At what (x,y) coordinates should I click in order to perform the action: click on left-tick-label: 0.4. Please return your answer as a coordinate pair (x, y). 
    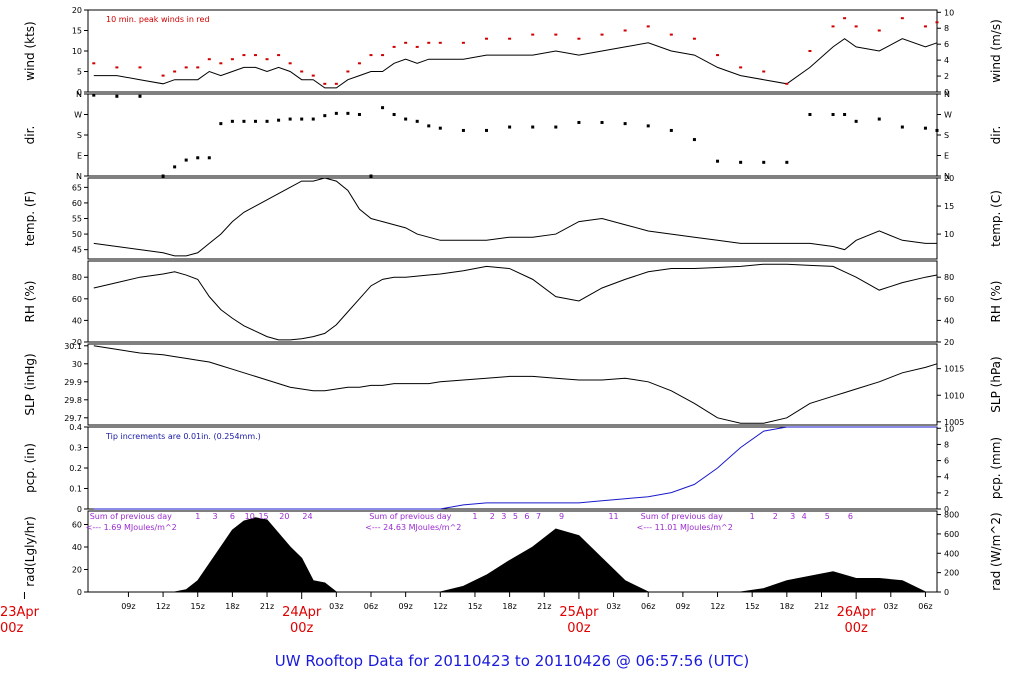
    Looking at the image, I should click on (75, 427).